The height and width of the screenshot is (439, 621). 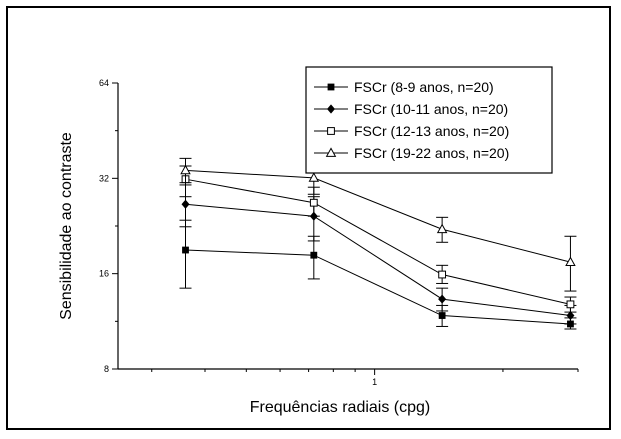 I want to click on legend-item-4: FSCr (19-22 anos, n=20), so click(x=411, y=153).